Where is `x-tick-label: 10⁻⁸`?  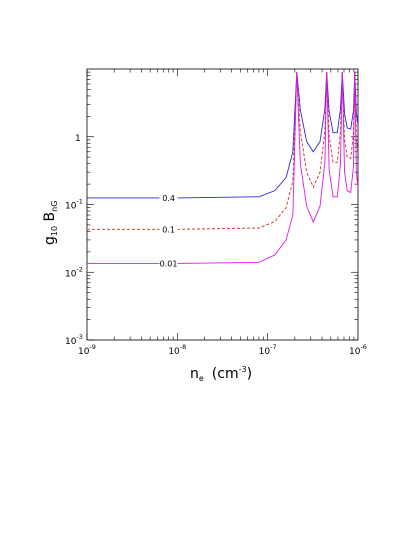
x-tick-label: 10⁻⁸ is located at coordinates (177, 350).